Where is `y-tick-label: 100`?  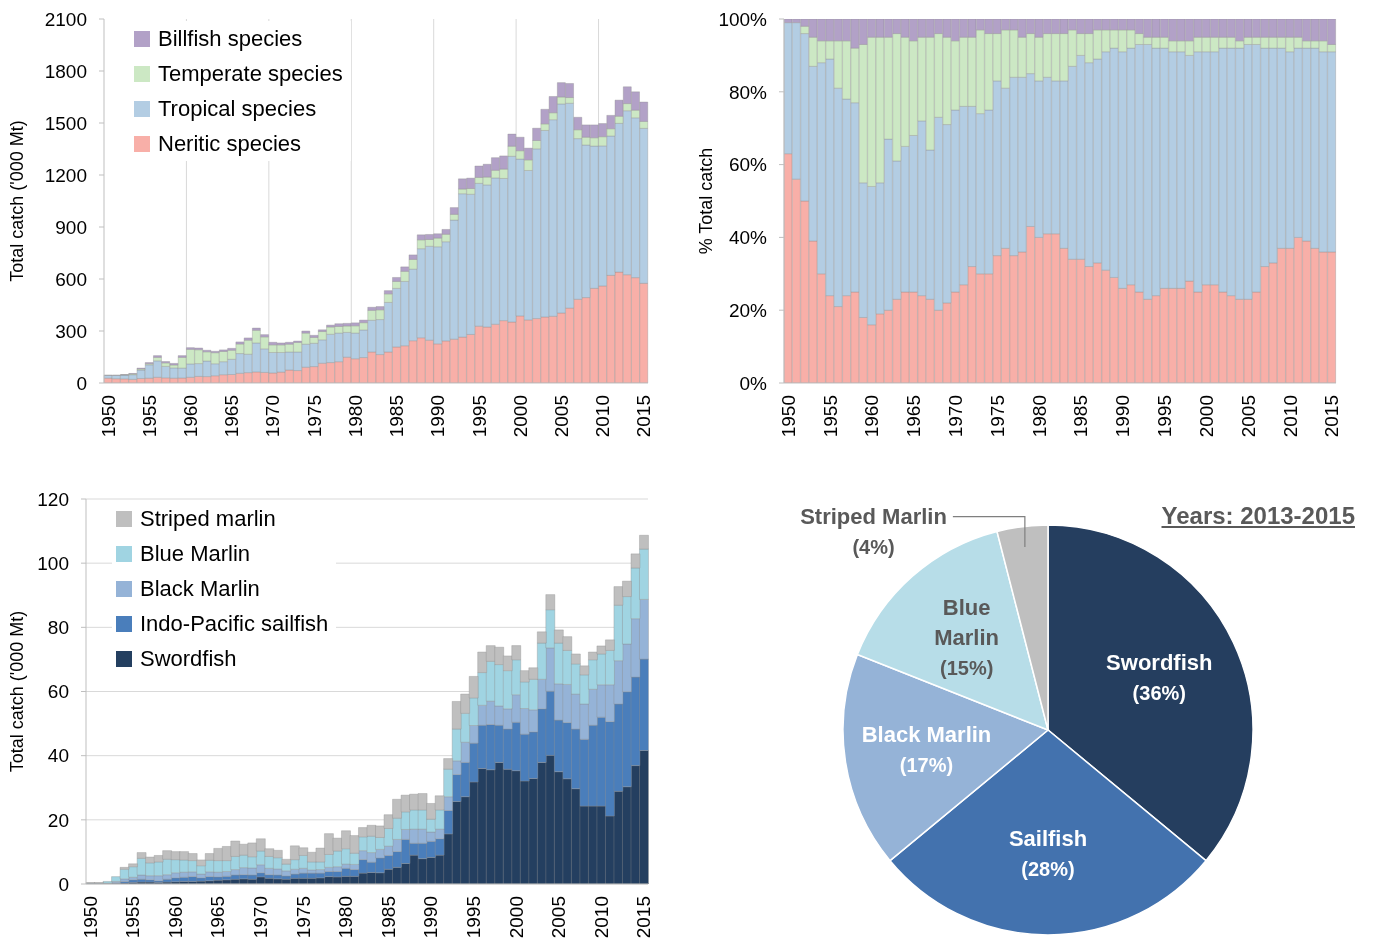
y-tick-label: 100 is located at coordinates (53, 563).